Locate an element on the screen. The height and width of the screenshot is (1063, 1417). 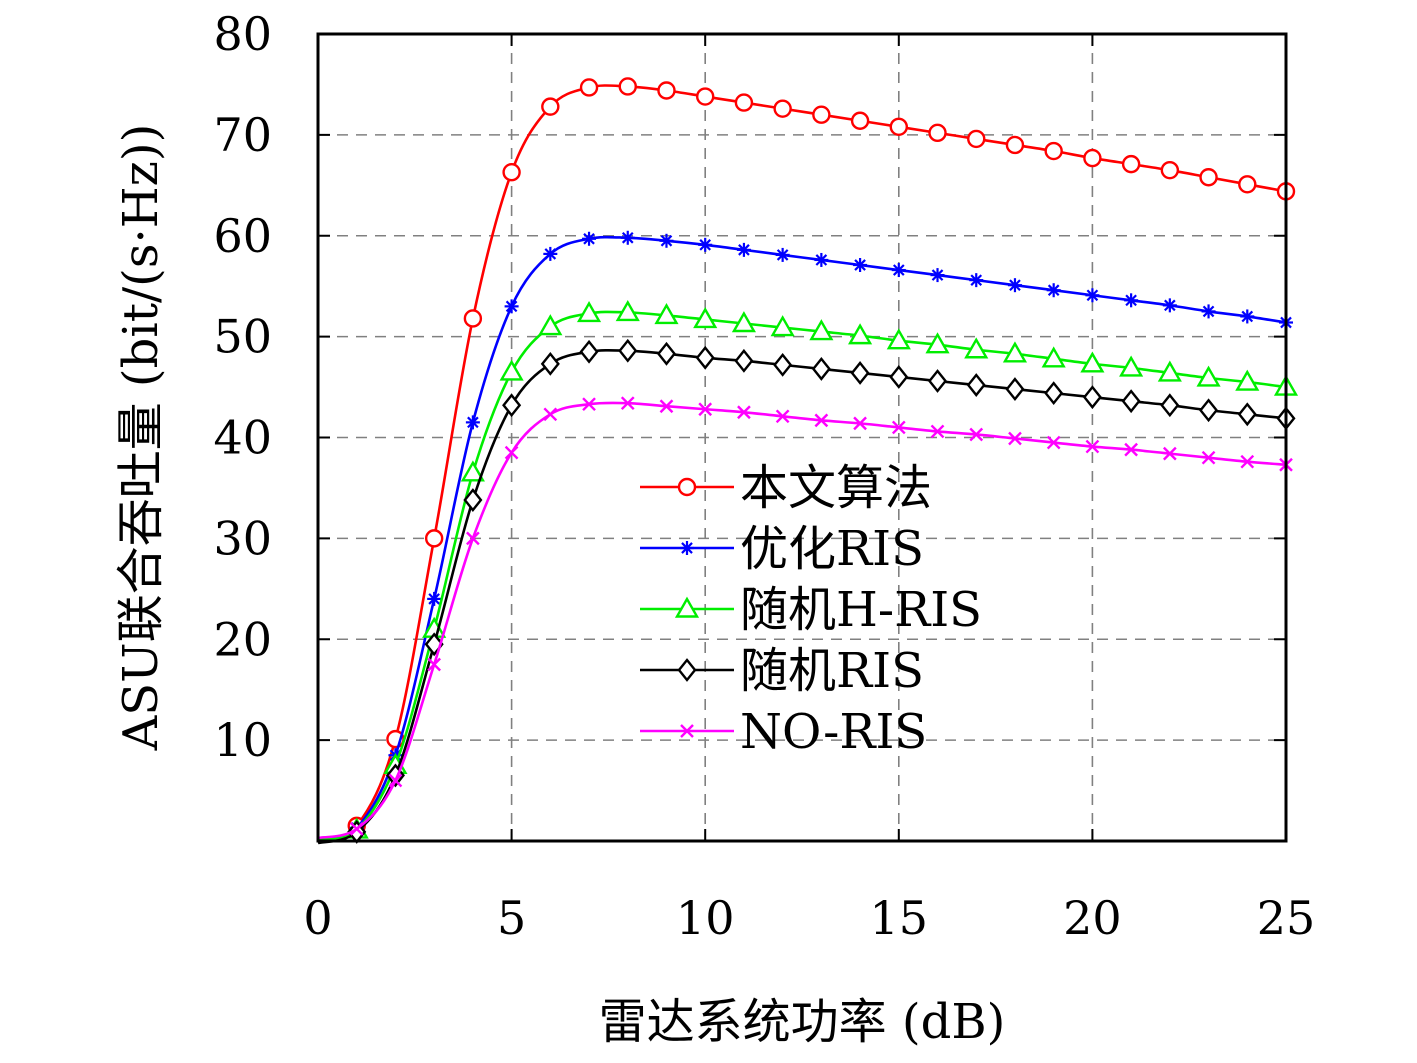
data-point-s3-x15 is located at coordinates (899, 377).